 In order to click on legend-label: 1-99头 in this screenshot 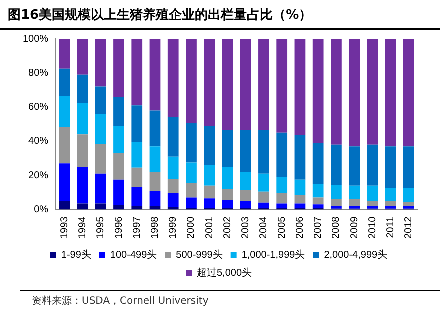, I will do `click(76, 254)`.